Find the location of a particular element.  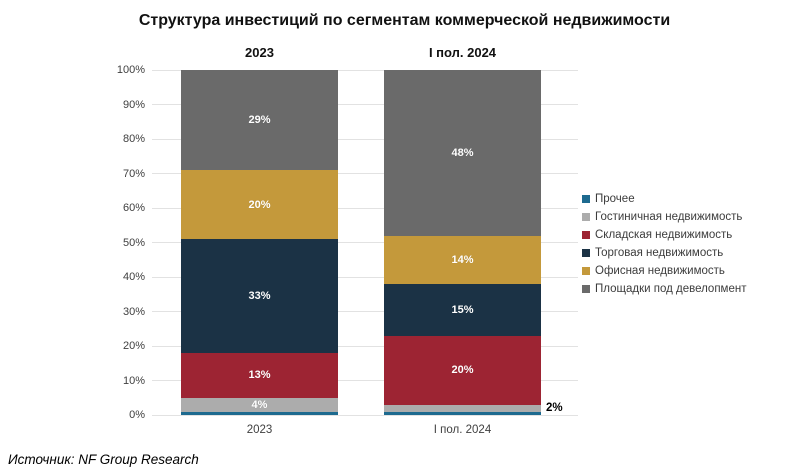

y-tick-label: 40% is located at coordinates (133, 277).